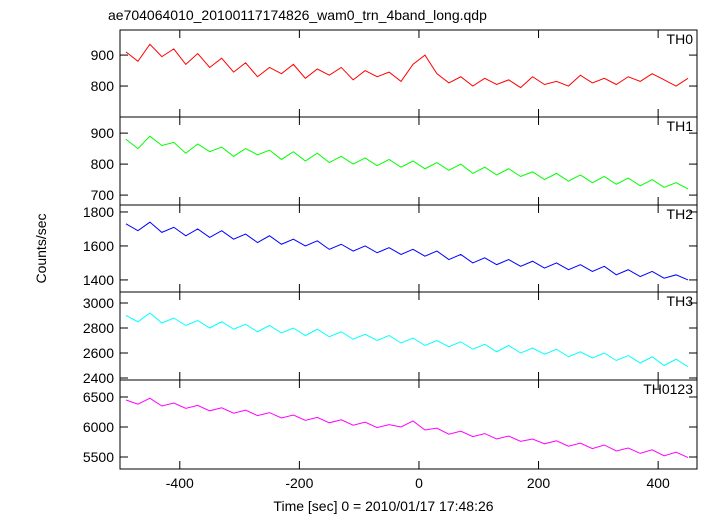 The width and height of the screenshot is (717, 516). What do you see at coordinates (680, 126) in the screenshot?
I see `panel-label: TH1` at bounding box center [680, 126].